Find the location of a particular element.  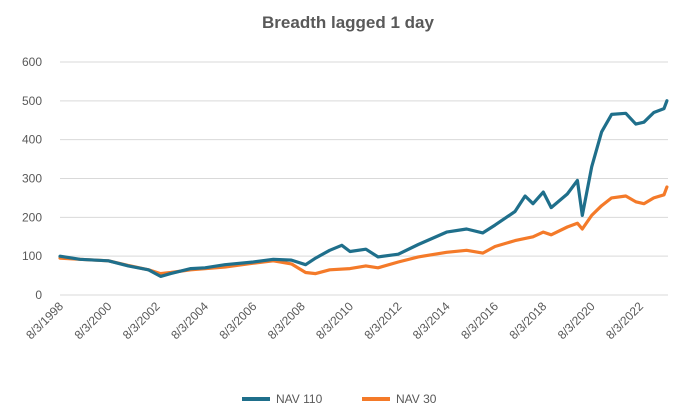

y-tick-label: 0 is located at coordinates (38, 295).